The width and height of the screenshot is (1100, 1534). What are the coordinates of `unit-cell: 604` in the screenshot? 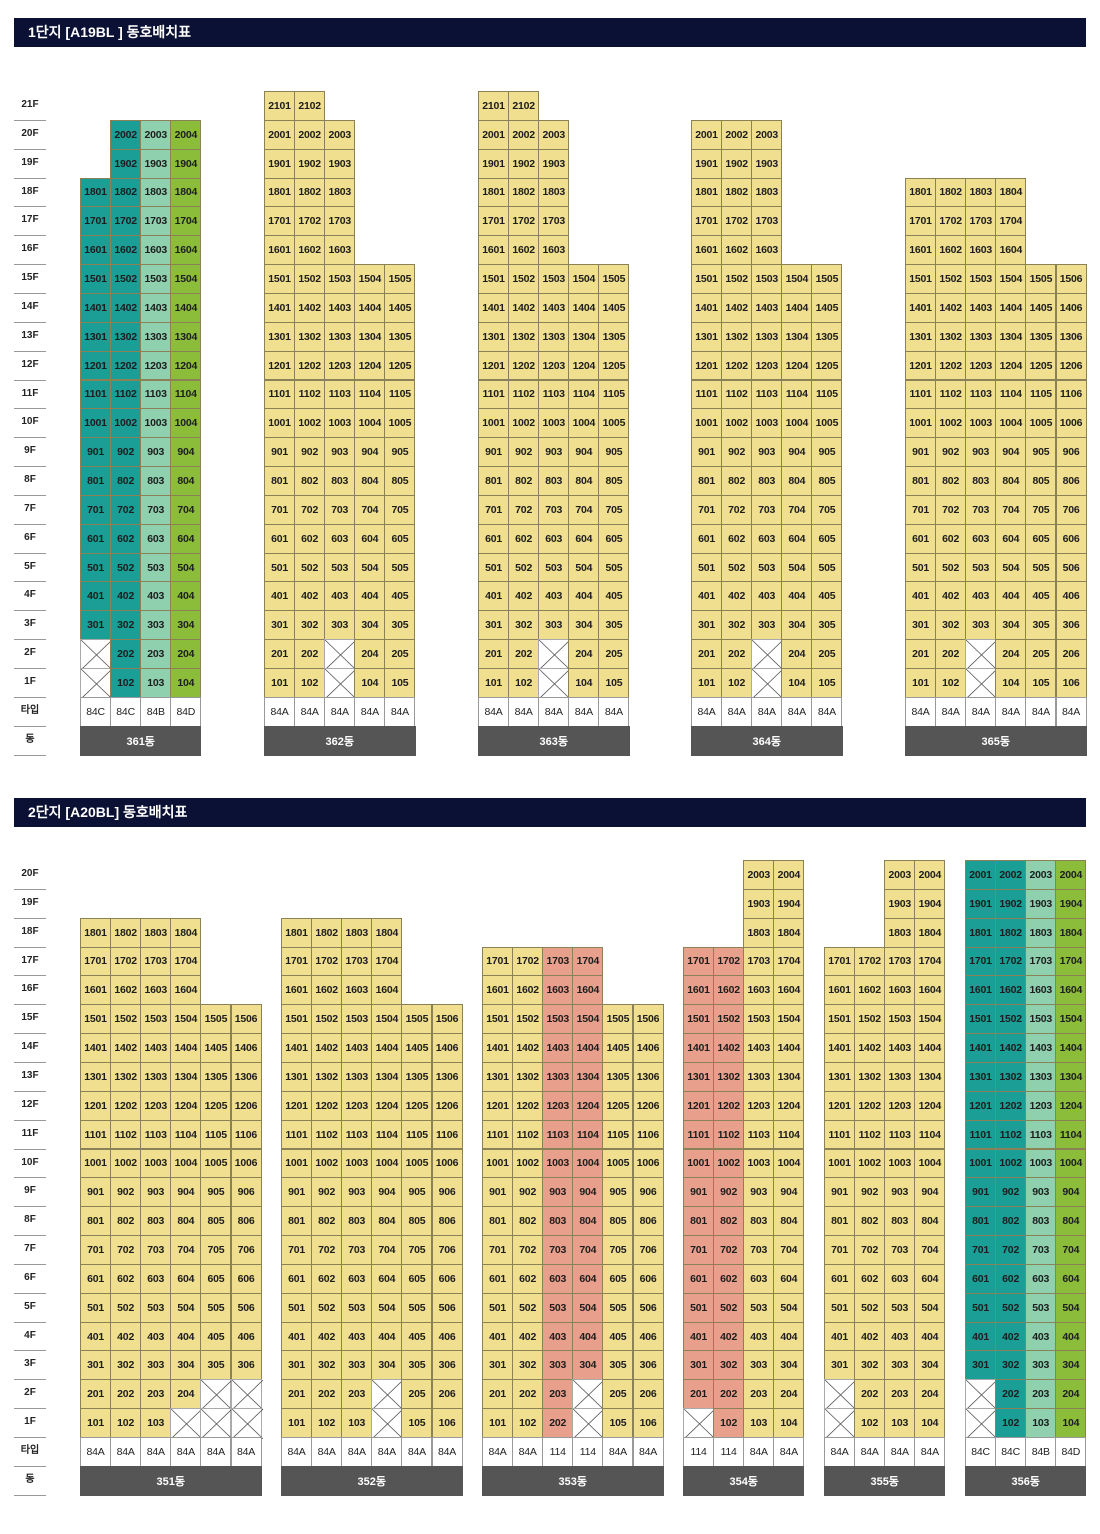 It's located at (370, 538).